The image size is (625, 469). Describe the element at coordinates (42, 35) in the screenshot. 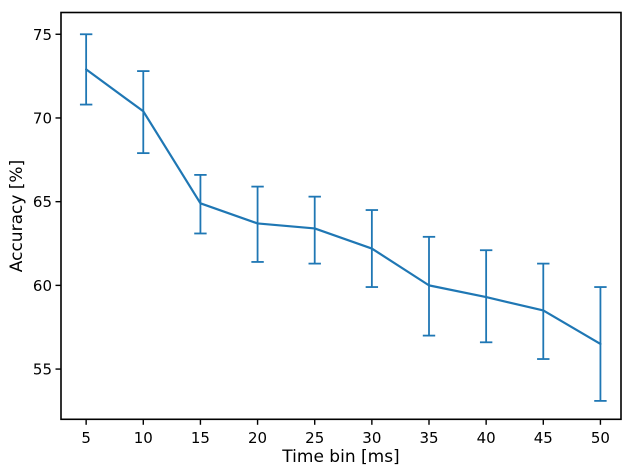

I see `y-tick-label: 75` at that location.